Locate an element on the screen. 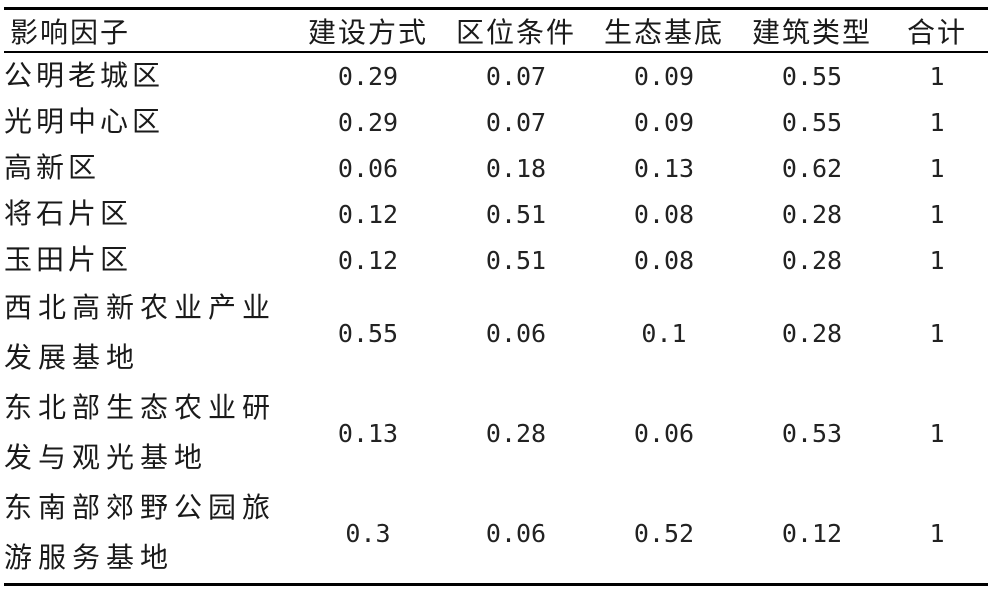  cell-ecology: 0.1 is located at coordinates (664, 333).